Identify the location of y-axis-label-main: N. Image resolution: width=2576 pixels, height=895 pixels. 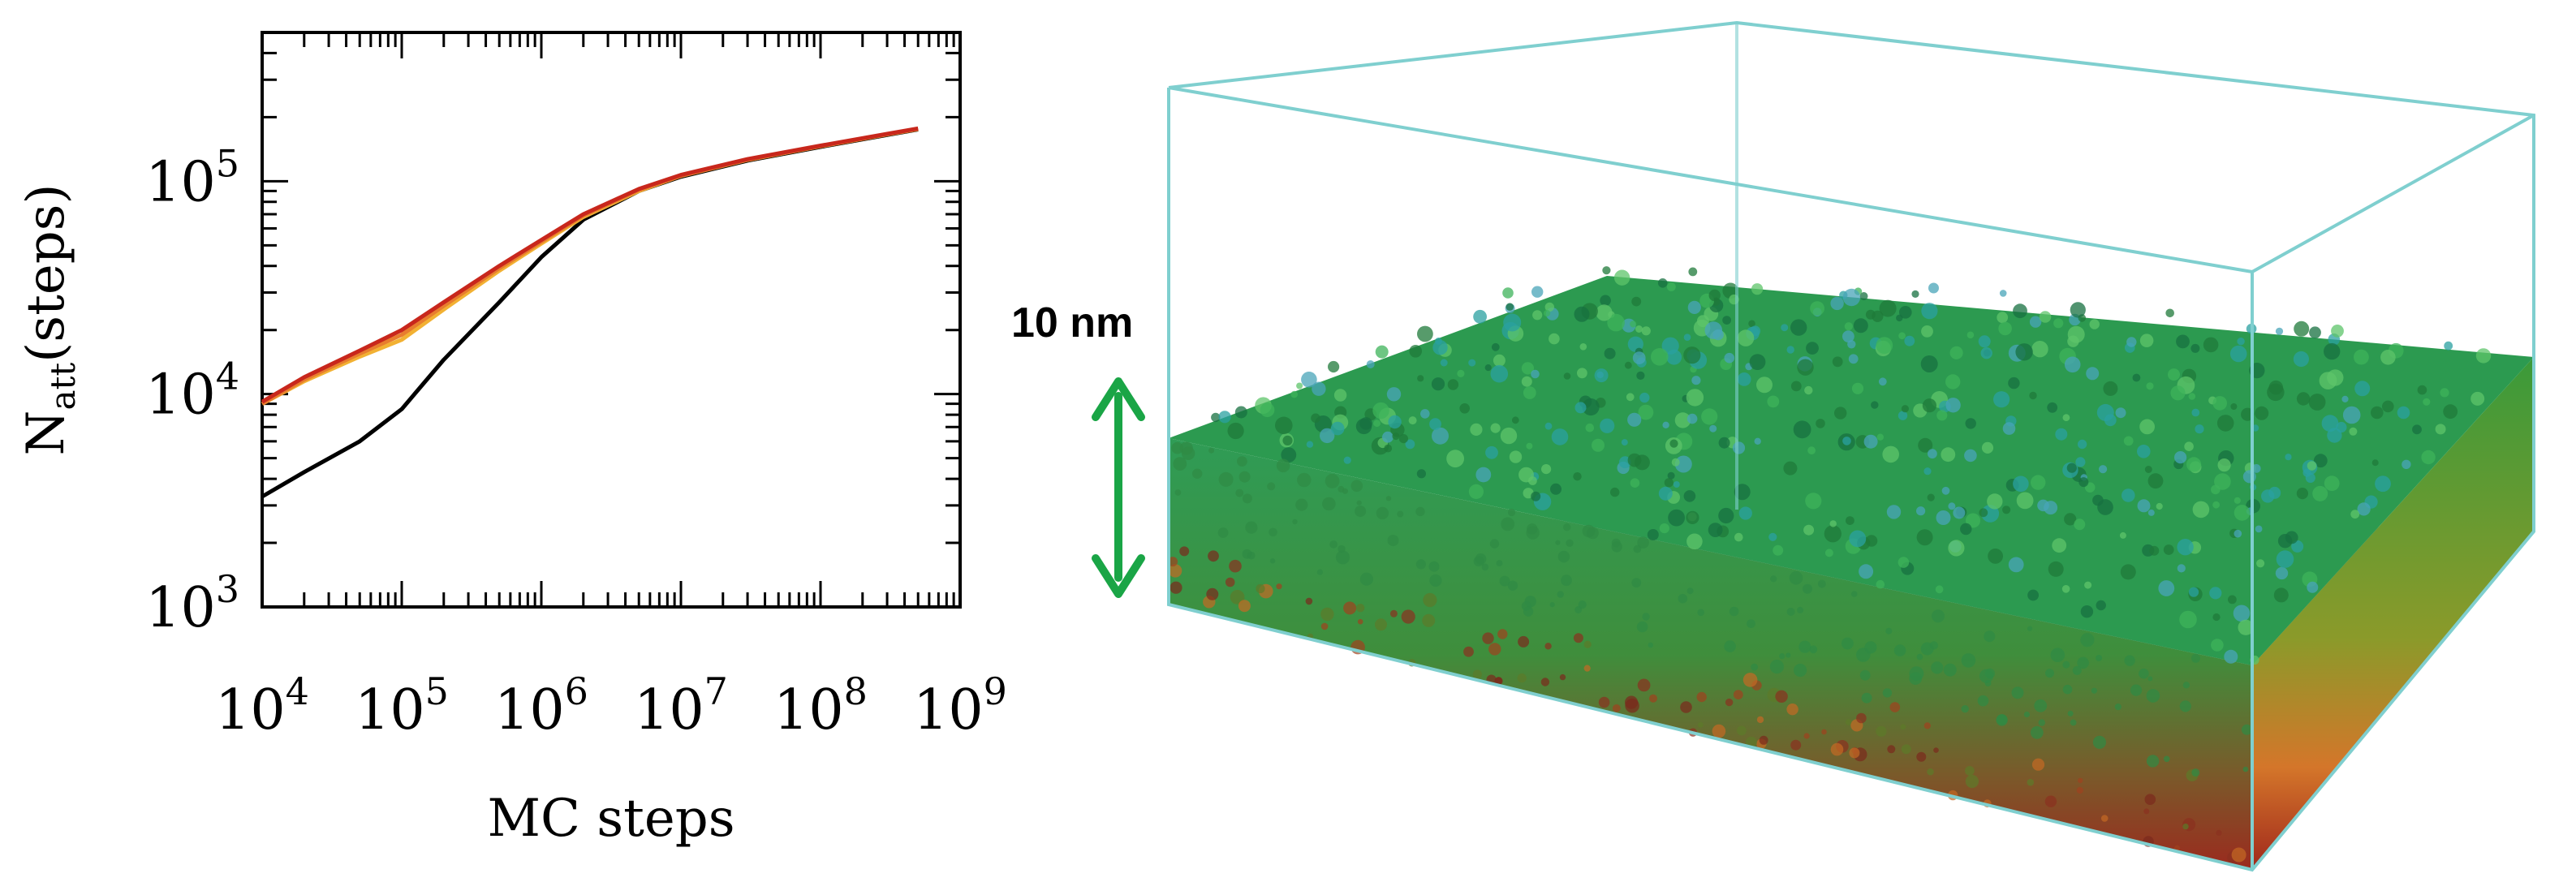
(46, 432).